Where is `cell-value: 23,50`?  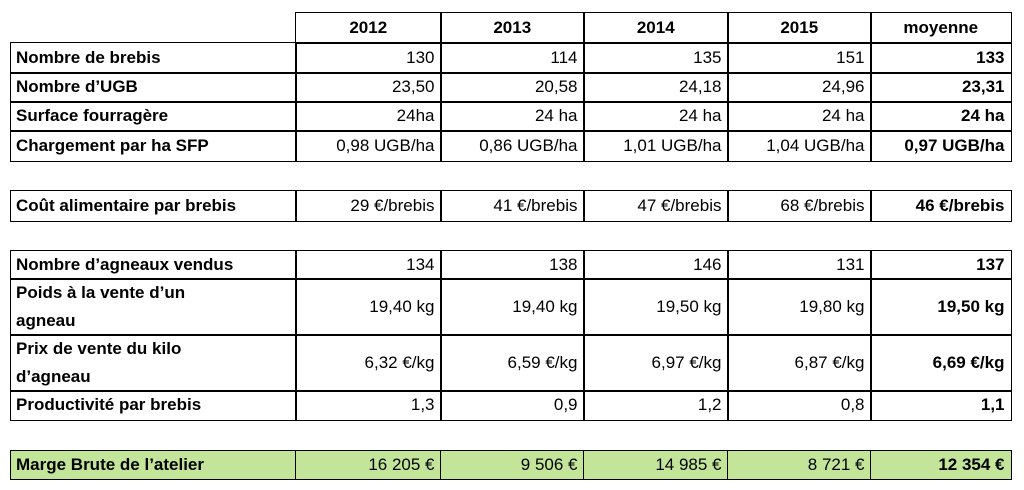 cell-value: 23,50 is located at coordinates (368, 87).